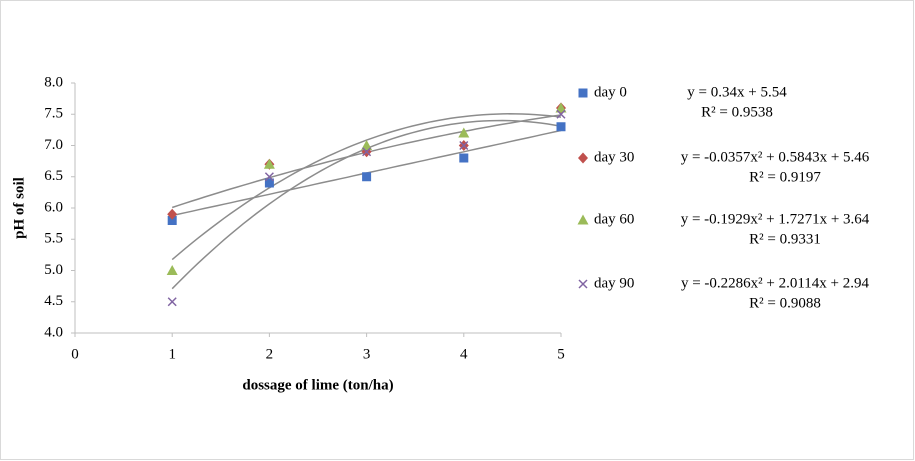  What do you see at coordinates (53, 82) in the screenshot?
I see `y-tick-label: 8.0` at bounding box center [53, 82].